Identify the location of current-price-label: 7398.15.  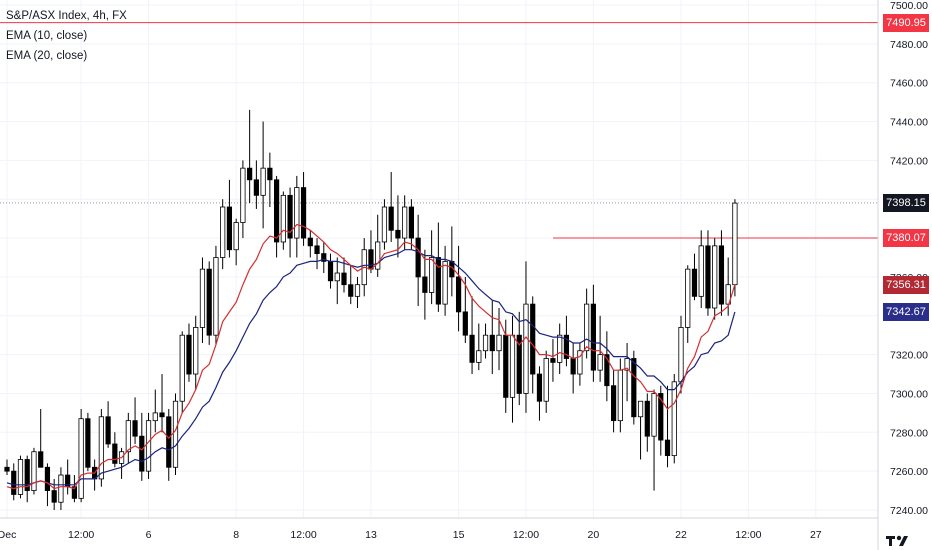
(906, 202).